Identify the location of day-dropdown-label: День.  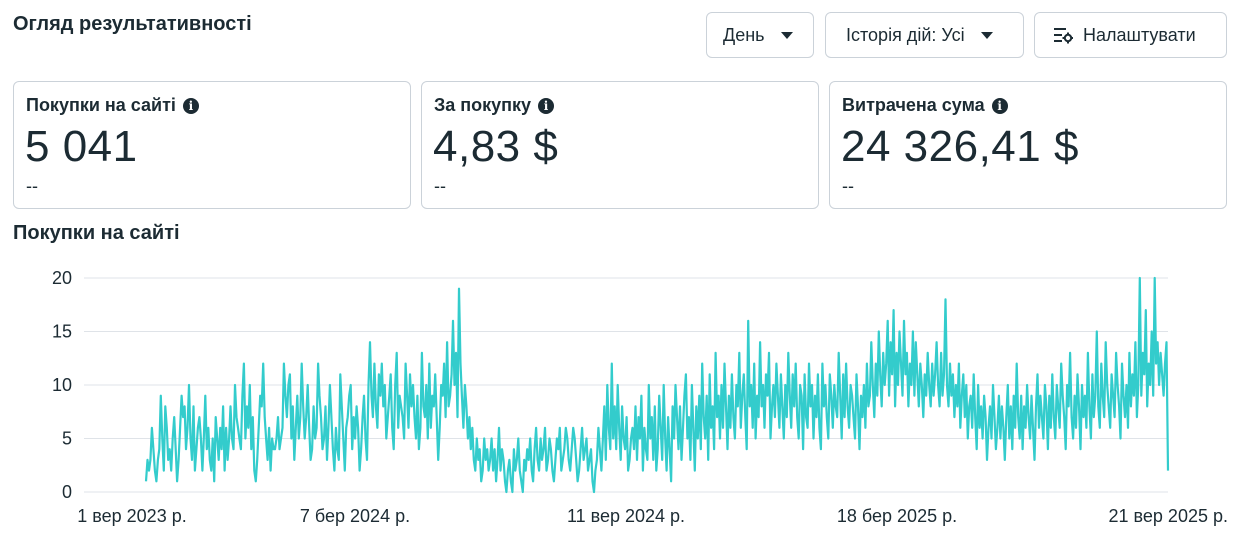
(744, 34).